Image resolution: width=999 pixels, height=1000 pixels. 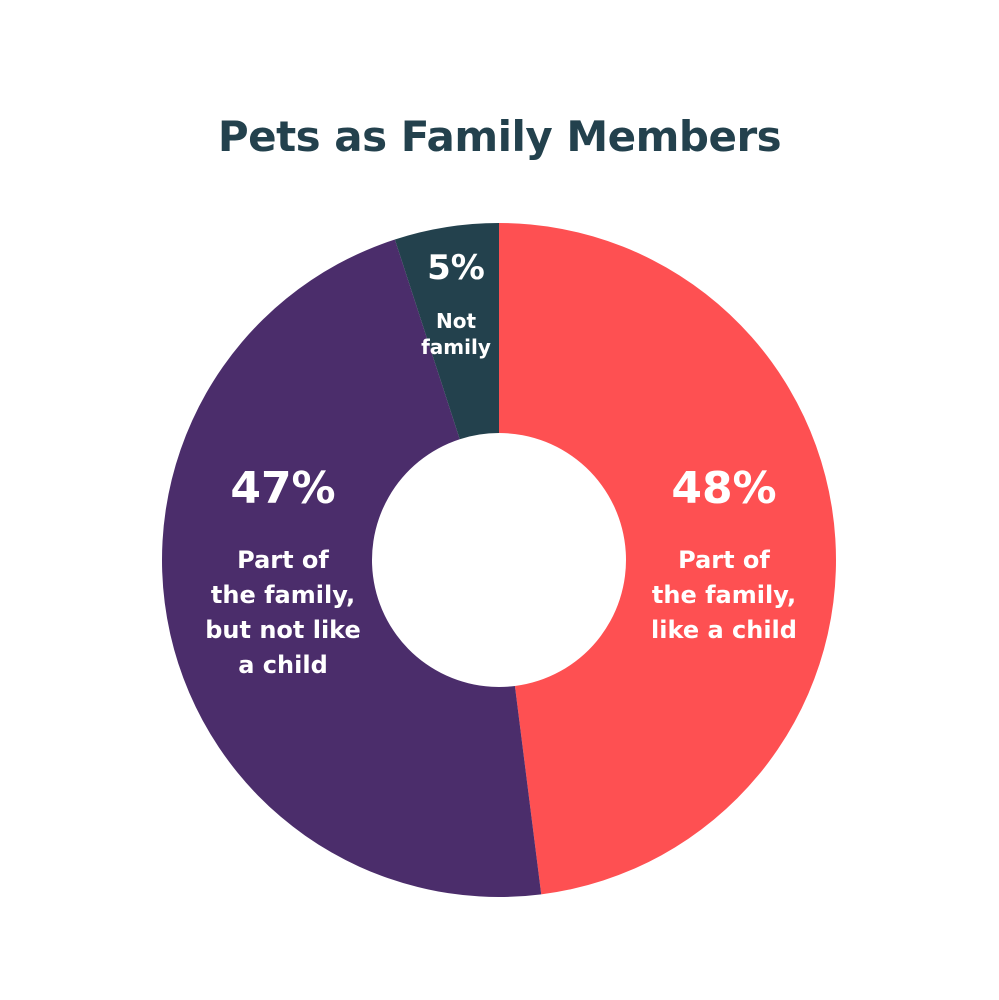 What do you see at coordinates (283, 665) in the screenshot?
I see `slice-description-line: a child` at bounding box center [283, 665].